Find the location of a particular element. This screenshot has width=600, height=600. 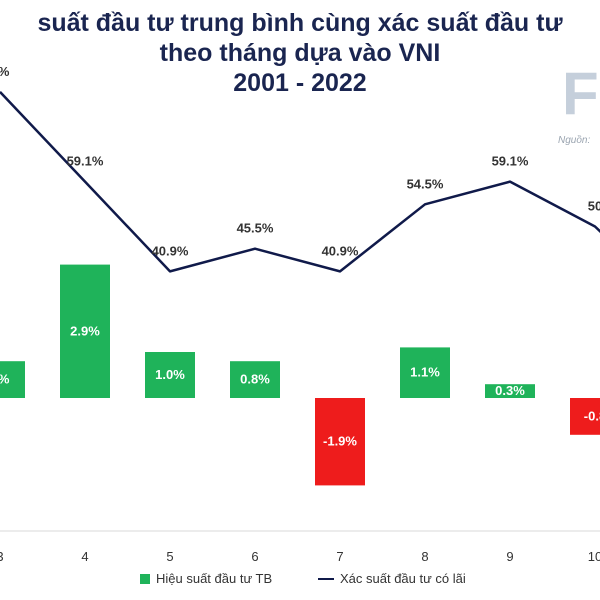

x-tick-9: 9 is located at coordinates (509, 556).